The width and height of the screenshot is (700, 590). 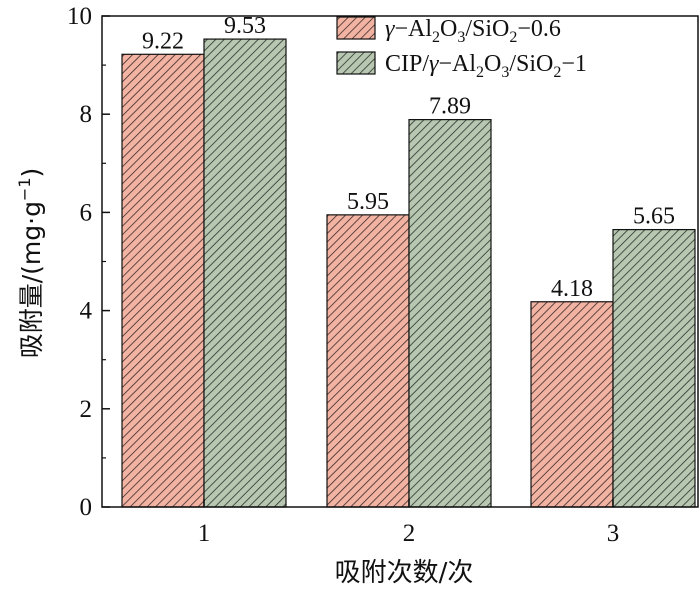 What do you see at coordinates (613, 533) in the screenshot?
I see `x-tick-label: 3` at bounding box center [613, 533].